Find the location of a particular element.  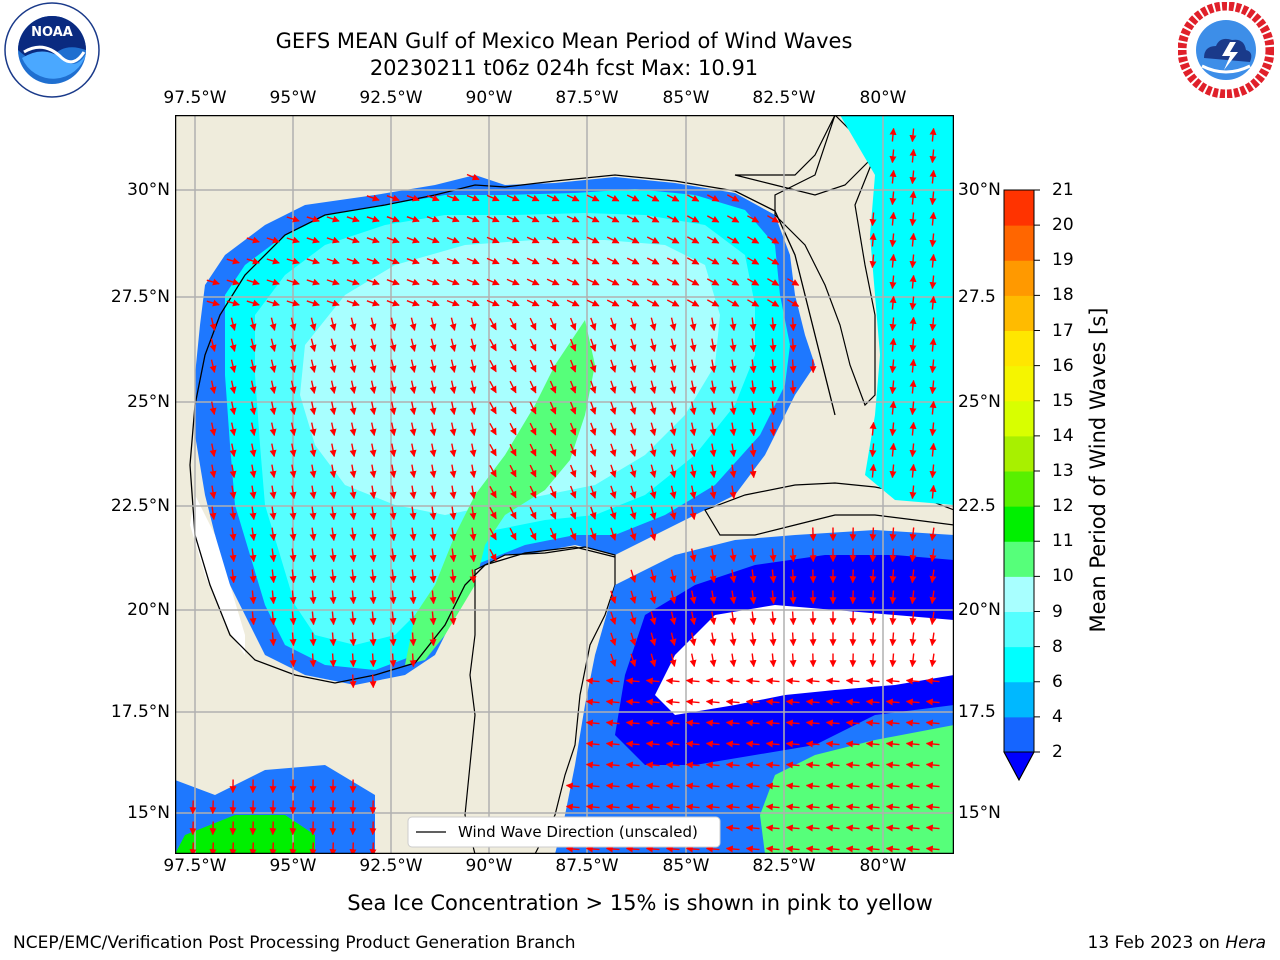

colorbar-label: 6 is located at coordinates (1057, 681).